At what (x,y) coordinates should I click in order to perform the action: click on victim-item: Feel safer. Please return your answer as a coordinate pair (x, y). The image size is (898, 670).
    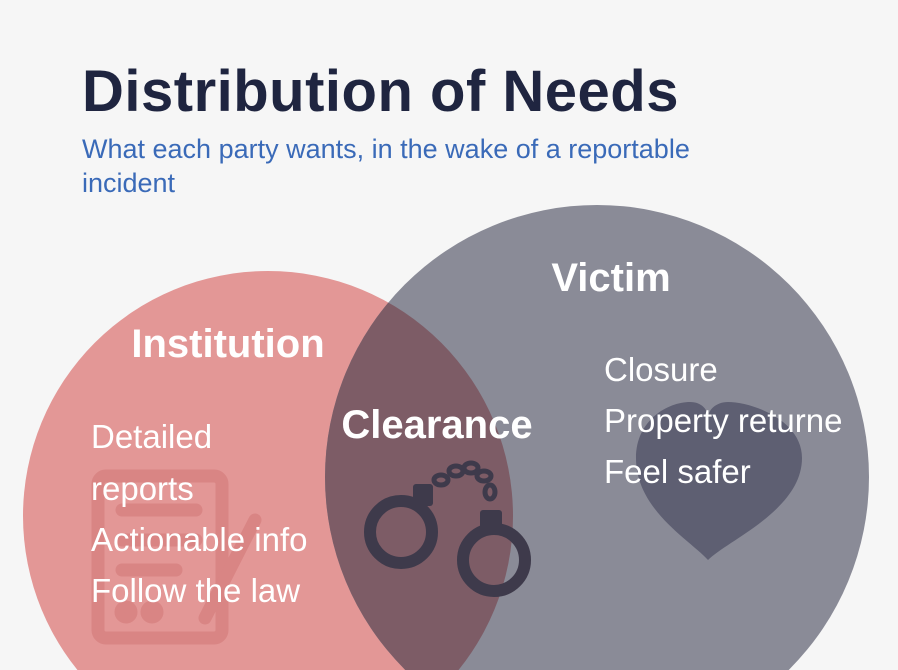
    Looking at the image, I should click on (677, 471).